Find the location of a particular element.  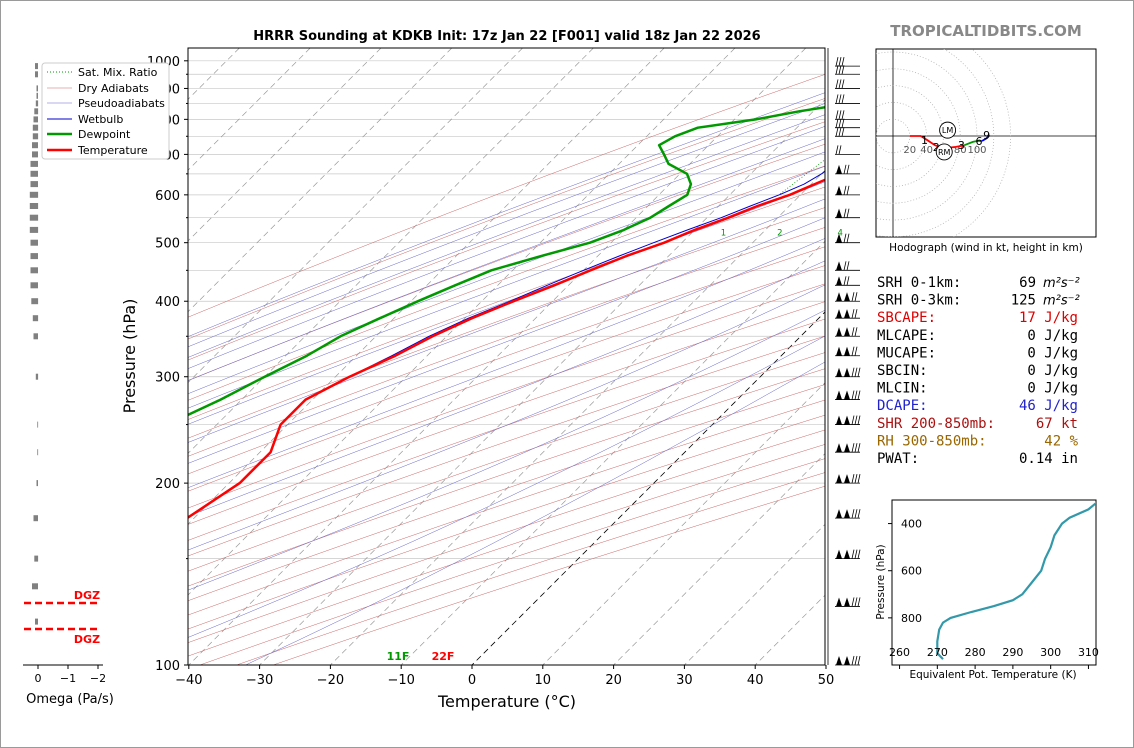

skewt-x-ticks: −40 −30 −20 −10 0 10 20 30 40 50 is located at coordinates (504, 676).